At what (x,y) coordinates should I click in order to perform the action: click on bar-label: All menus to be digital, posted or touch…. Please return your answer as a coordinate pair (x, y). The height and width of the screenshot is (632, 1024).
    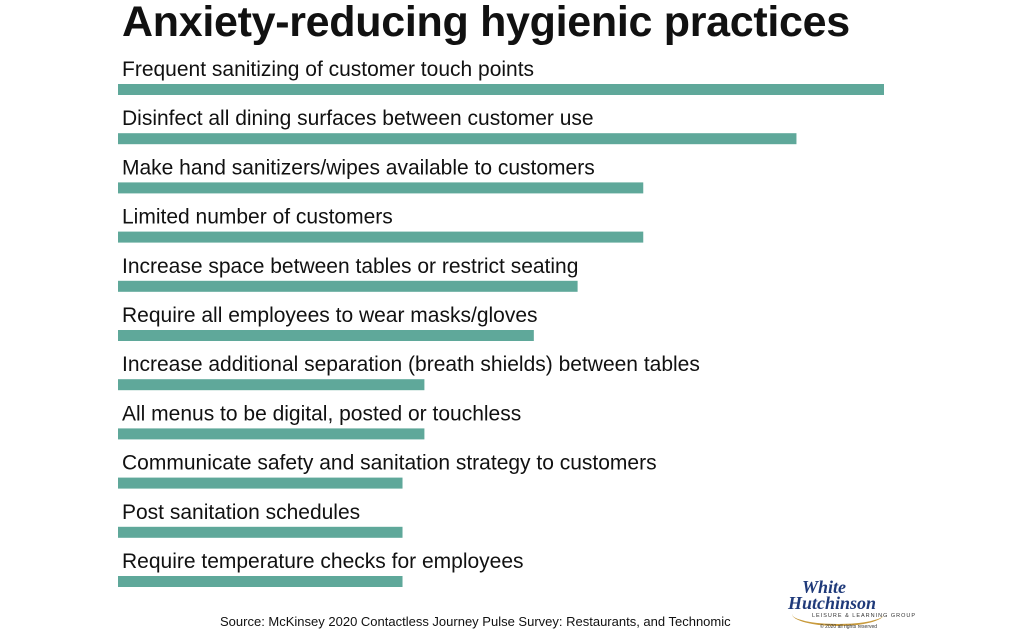
    Looking at the image, I should click on (321, 413).